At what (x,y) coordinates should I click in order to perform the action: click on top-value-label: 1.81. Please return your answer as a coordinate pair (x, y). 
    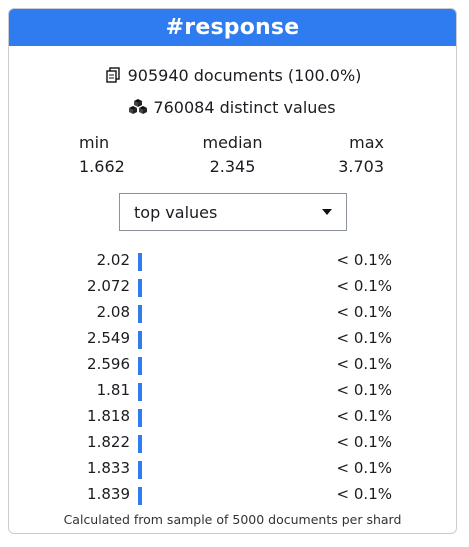
    Looking at the image, I should click on (113, 390).